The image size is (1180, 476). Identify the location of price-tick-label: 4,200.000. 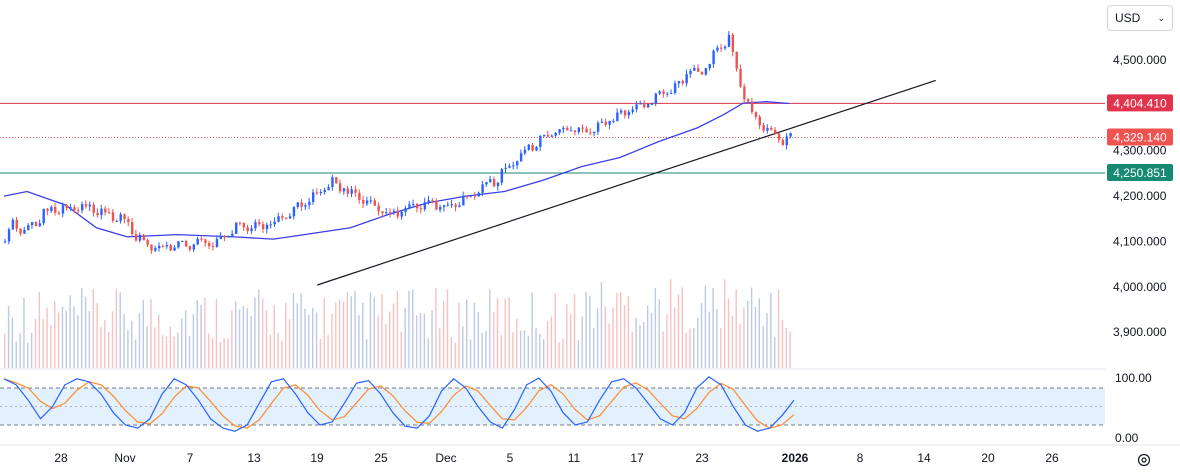
(1140, 196).